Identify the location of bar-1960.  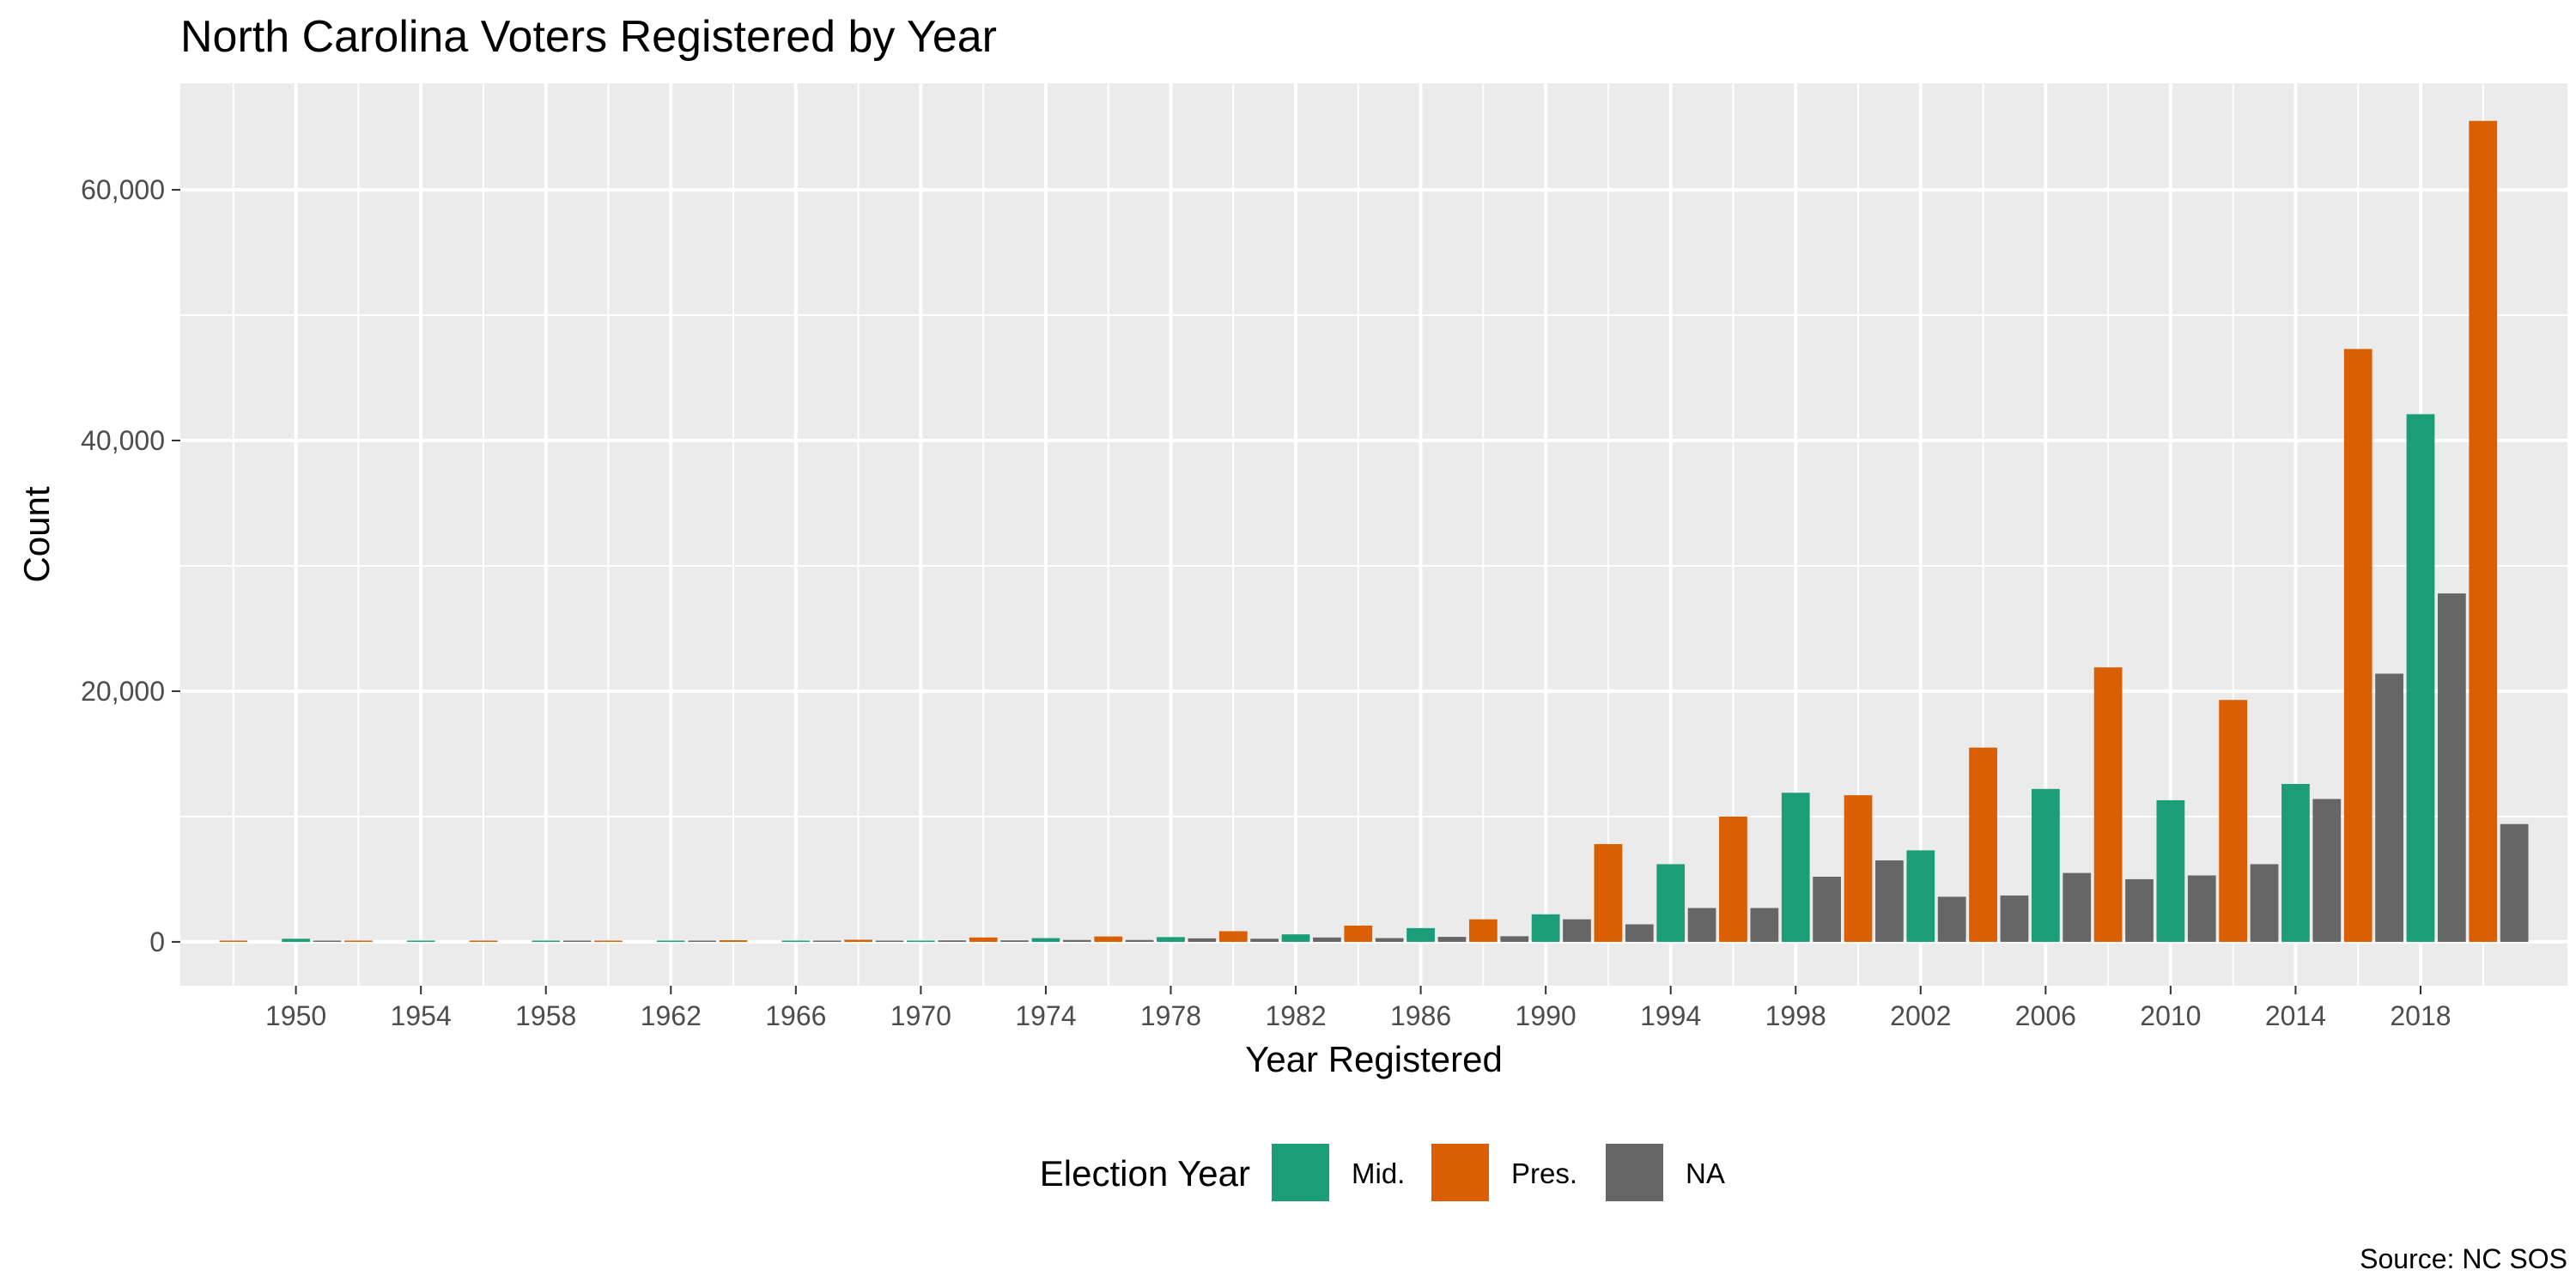
(608, 941).